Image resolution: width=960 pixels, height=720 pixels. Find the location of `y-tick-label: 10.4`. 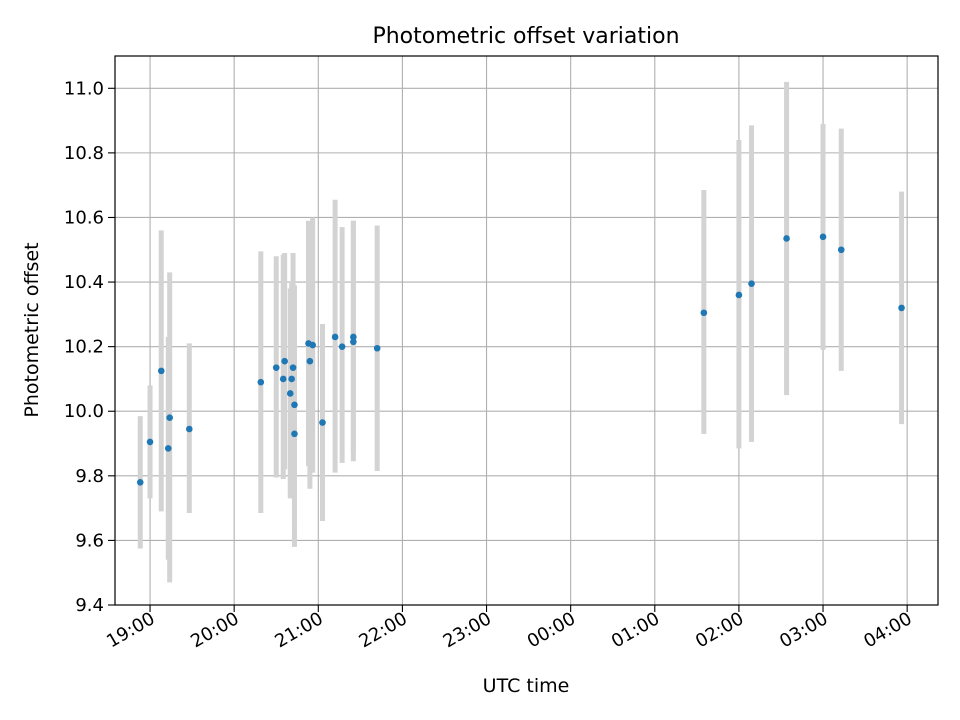

y-tick-label: 10.4 is located at coordinates (84, 282).